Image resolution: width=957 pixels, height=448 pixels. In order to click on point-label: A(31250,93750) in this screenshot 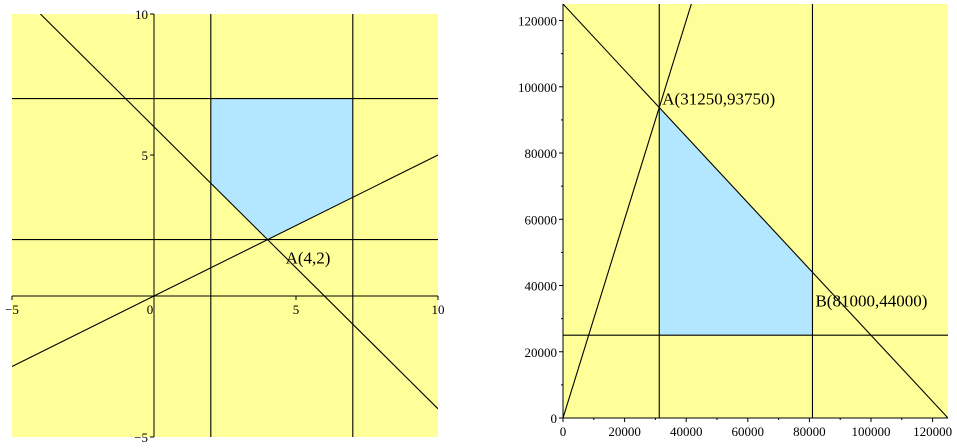, I will do `click(718, 99)`.